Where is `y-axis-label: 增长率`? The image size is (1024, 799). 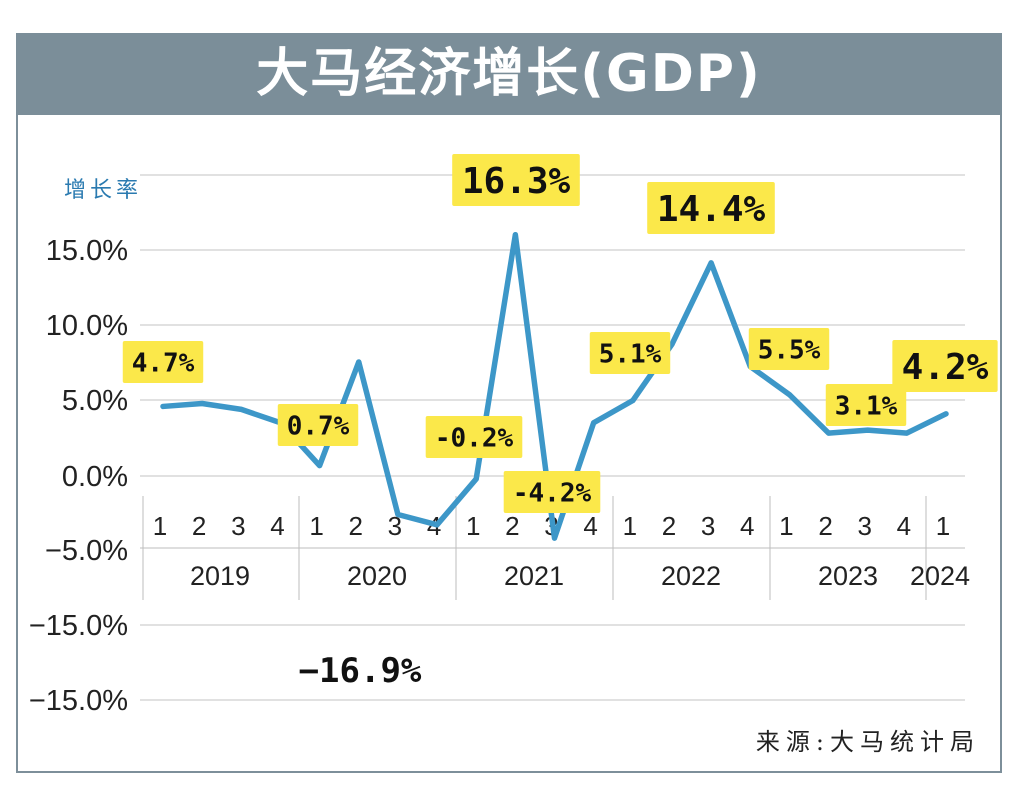
y-axis-label: 增长率 is located at coordinates (103, 190).